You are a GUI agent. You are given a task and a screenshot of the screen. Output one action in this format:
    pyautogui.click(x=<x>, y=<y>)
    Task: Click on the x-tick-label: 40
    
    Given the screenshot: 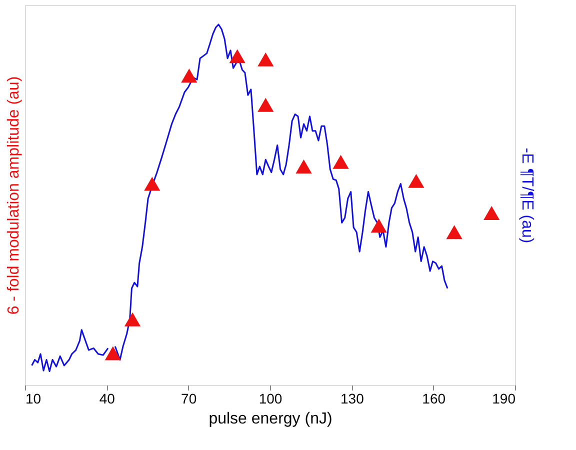 What is the action you would take?
    pyautogui.click(x=107, y=398)
    